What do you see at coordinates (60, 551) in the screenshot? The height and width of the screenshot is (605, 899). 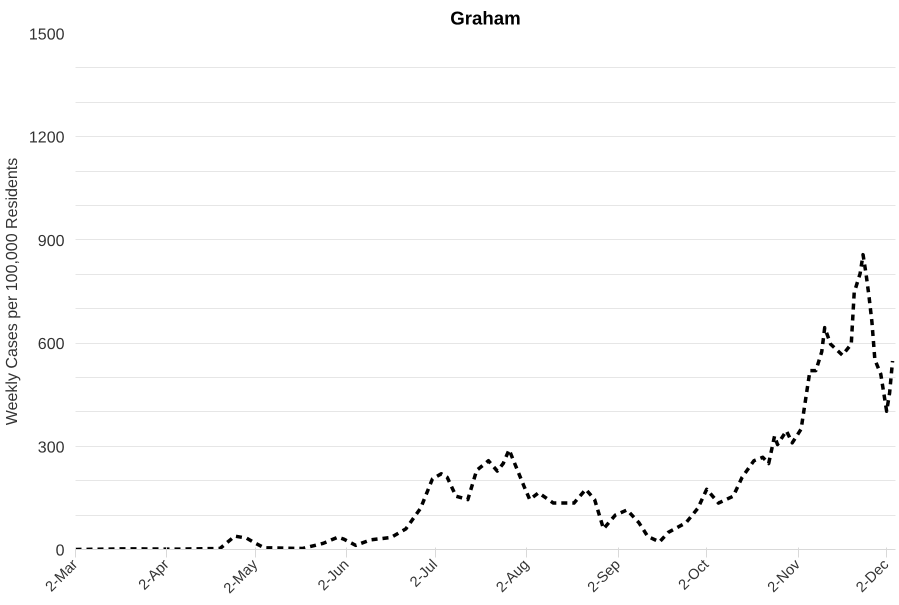 I see `y-tick-label: 0` at bounding box center [60, 551].